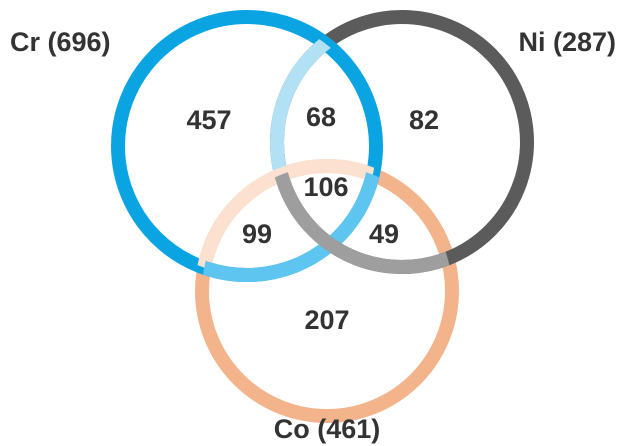  Describe the element at coordinates (567, 42) in the screenshot. I see `ni-set-label: Ni (287)` at that location.